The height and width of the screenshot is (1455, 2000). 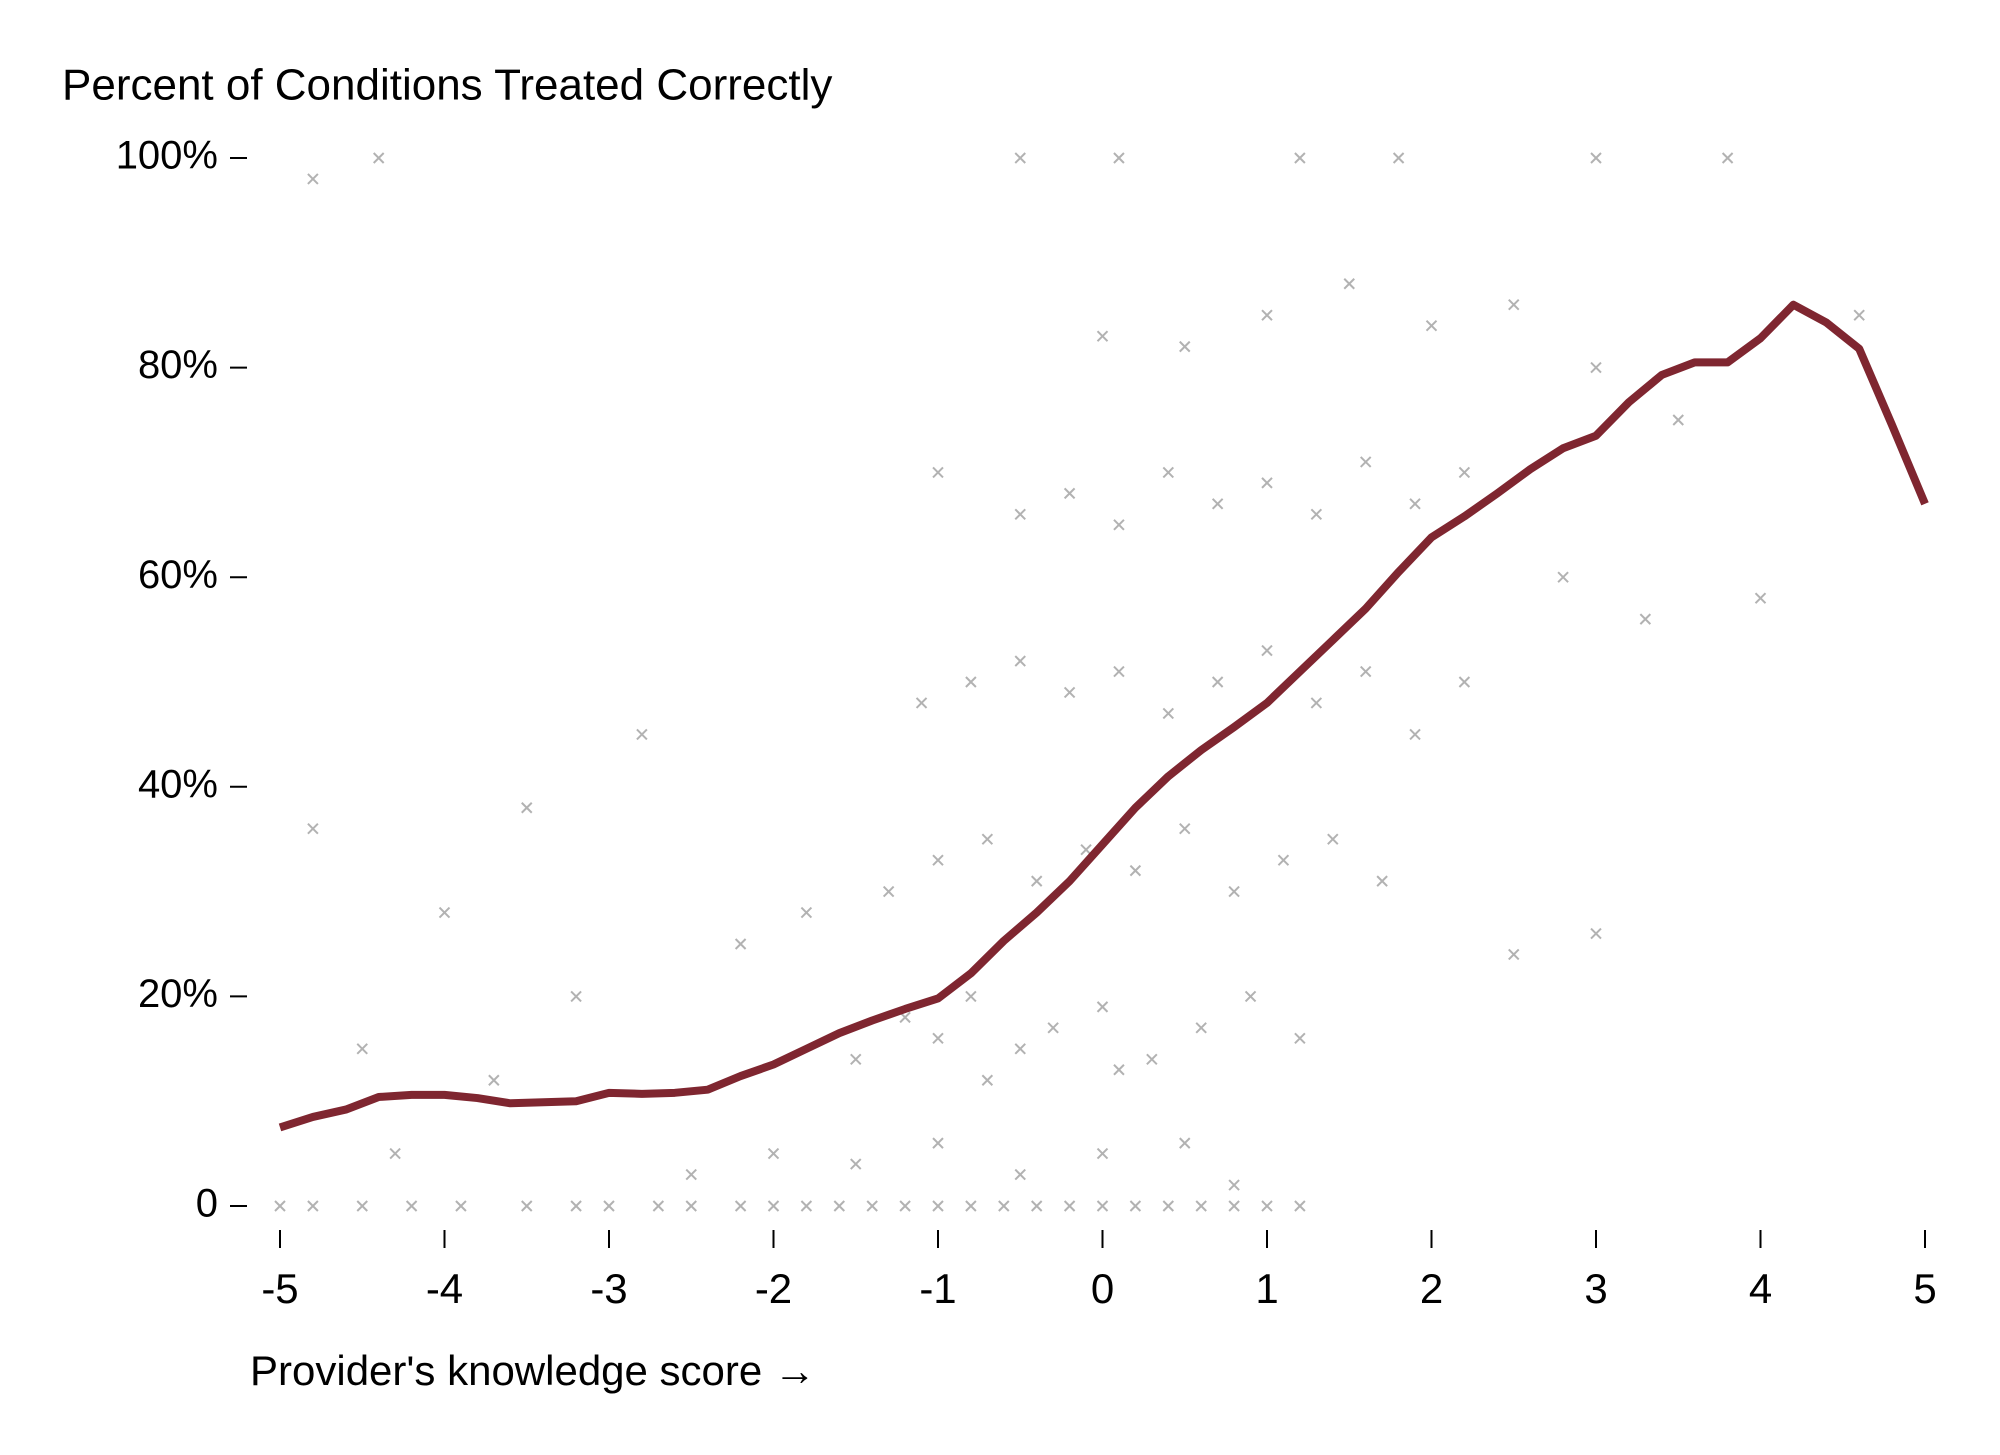 What do you see at coordinates (1266, 1288) in the screenshot?
I see `x-tick-label: 1` at bounding box center [1266, 1288].